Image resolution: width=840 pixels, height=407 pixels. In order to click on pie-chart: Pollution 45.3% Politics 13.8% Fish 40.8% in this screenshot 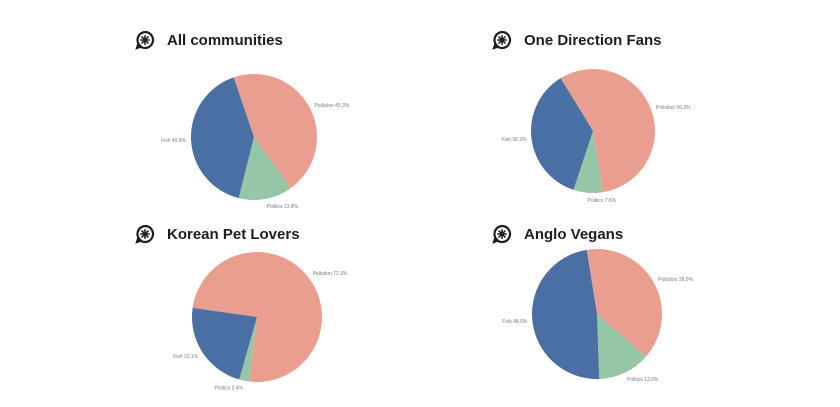, I will do `click(255, 141)`.